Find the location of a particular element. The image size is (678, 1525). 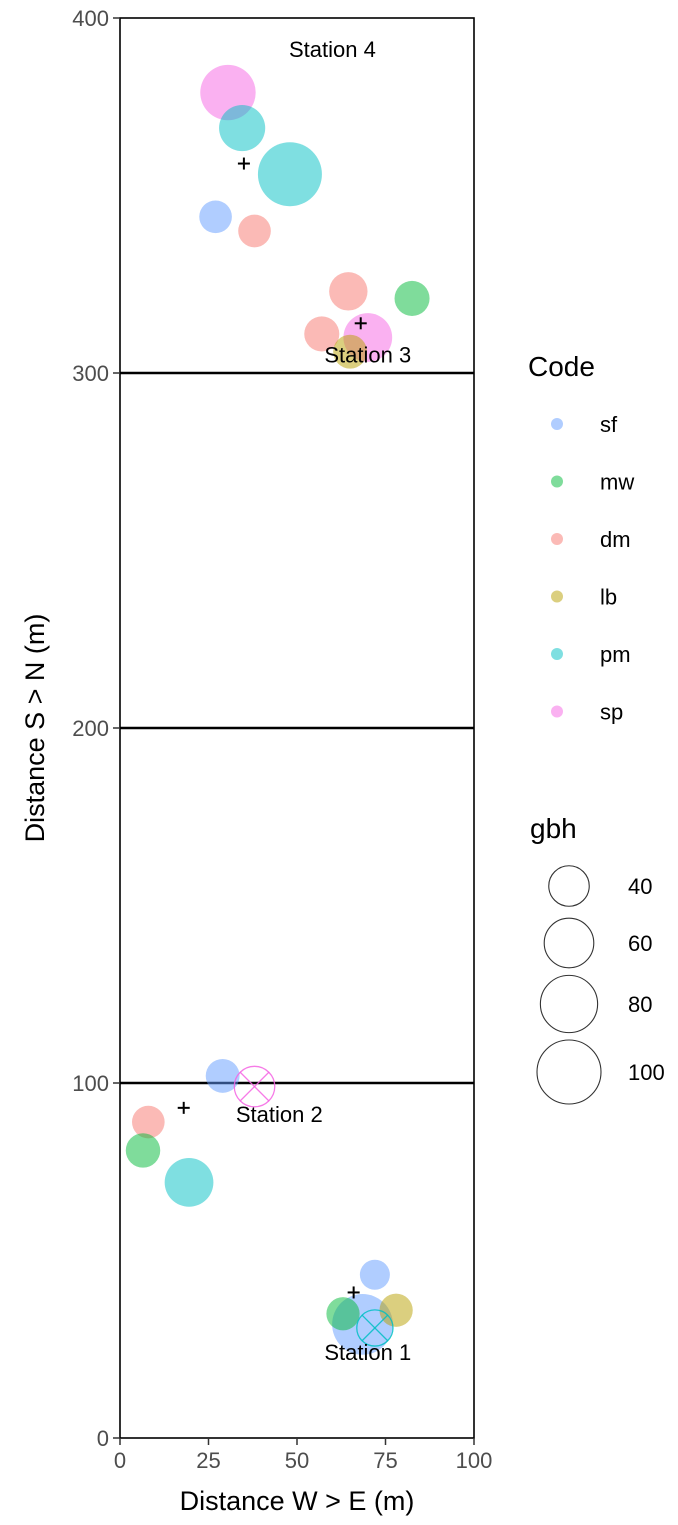

y-tick-label: 100 is located at coordinates (90, 1083).